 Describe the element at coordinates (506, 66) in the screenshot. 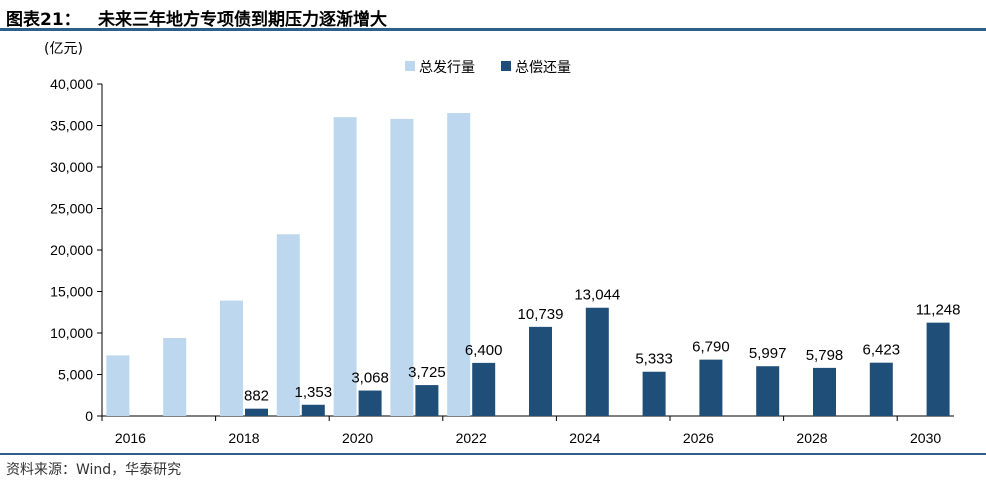

I see `legend-swatch-repayment` at that location.